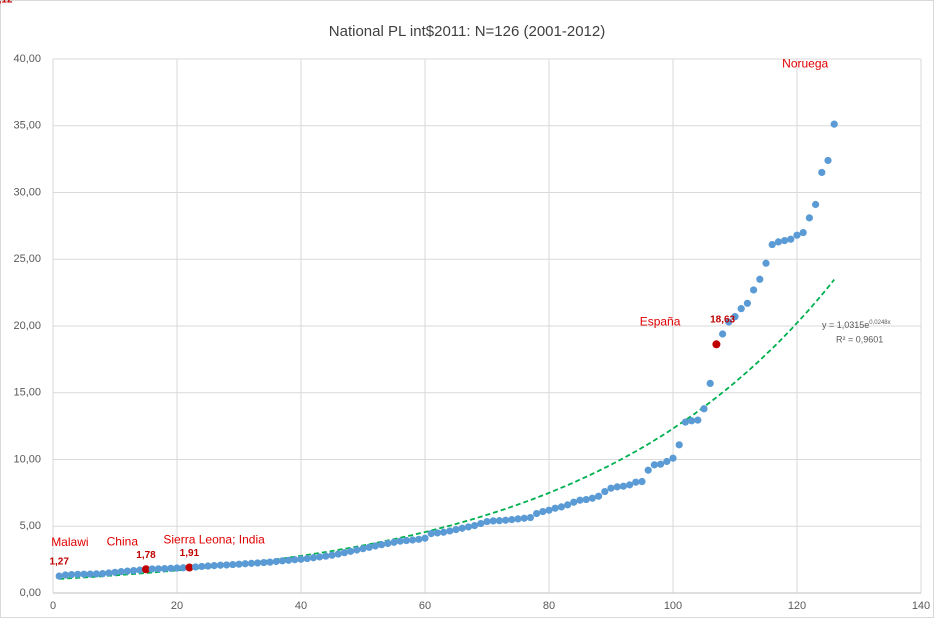  Describe the element at coordinates (190, 553) in the screenshot. I see `value-label: 1,91` at that location.